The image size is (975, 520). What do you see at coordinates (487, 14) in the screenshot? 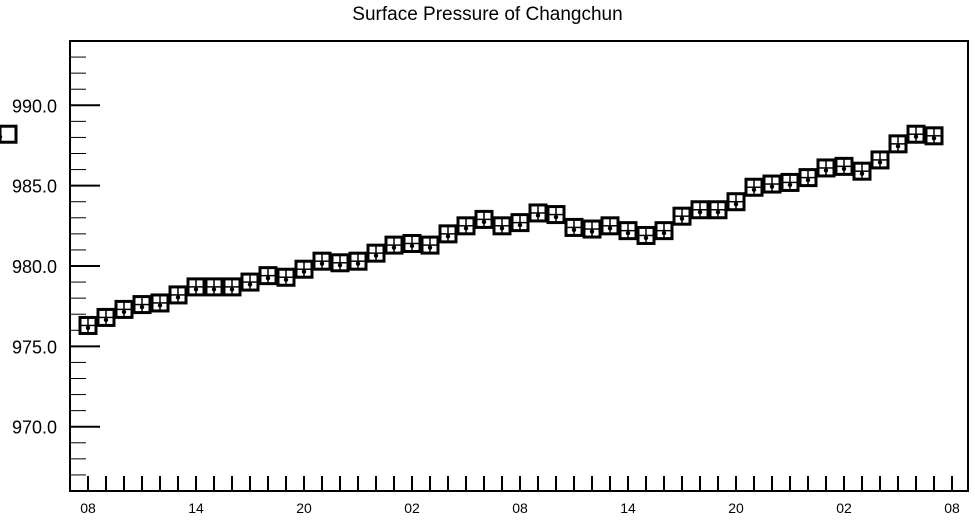
I see `chart-title: Surface Pressure of Changchun` at bounding box center [487, 14].